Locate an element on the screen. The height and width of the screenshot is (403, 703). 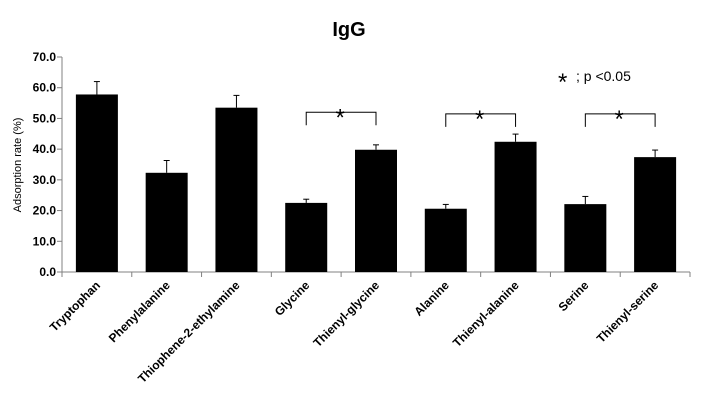
x-tick-marks is located at coordinates (376, 274).